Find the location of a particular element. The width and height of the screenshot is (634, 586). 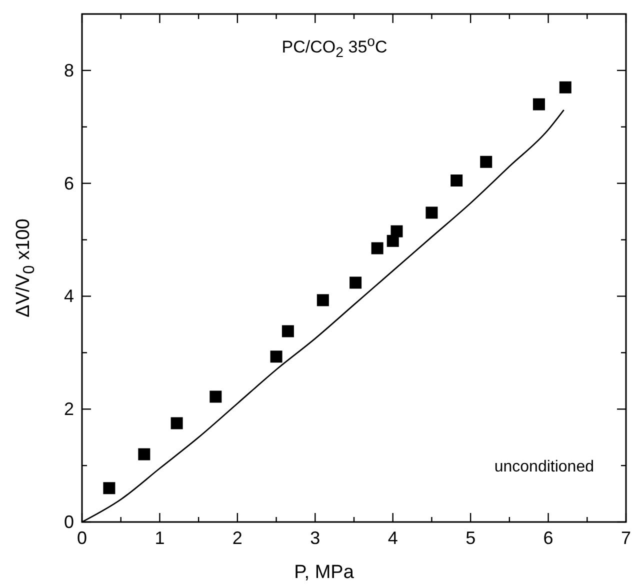

x-tick-label: 6 is located at coordinates (548, 538).